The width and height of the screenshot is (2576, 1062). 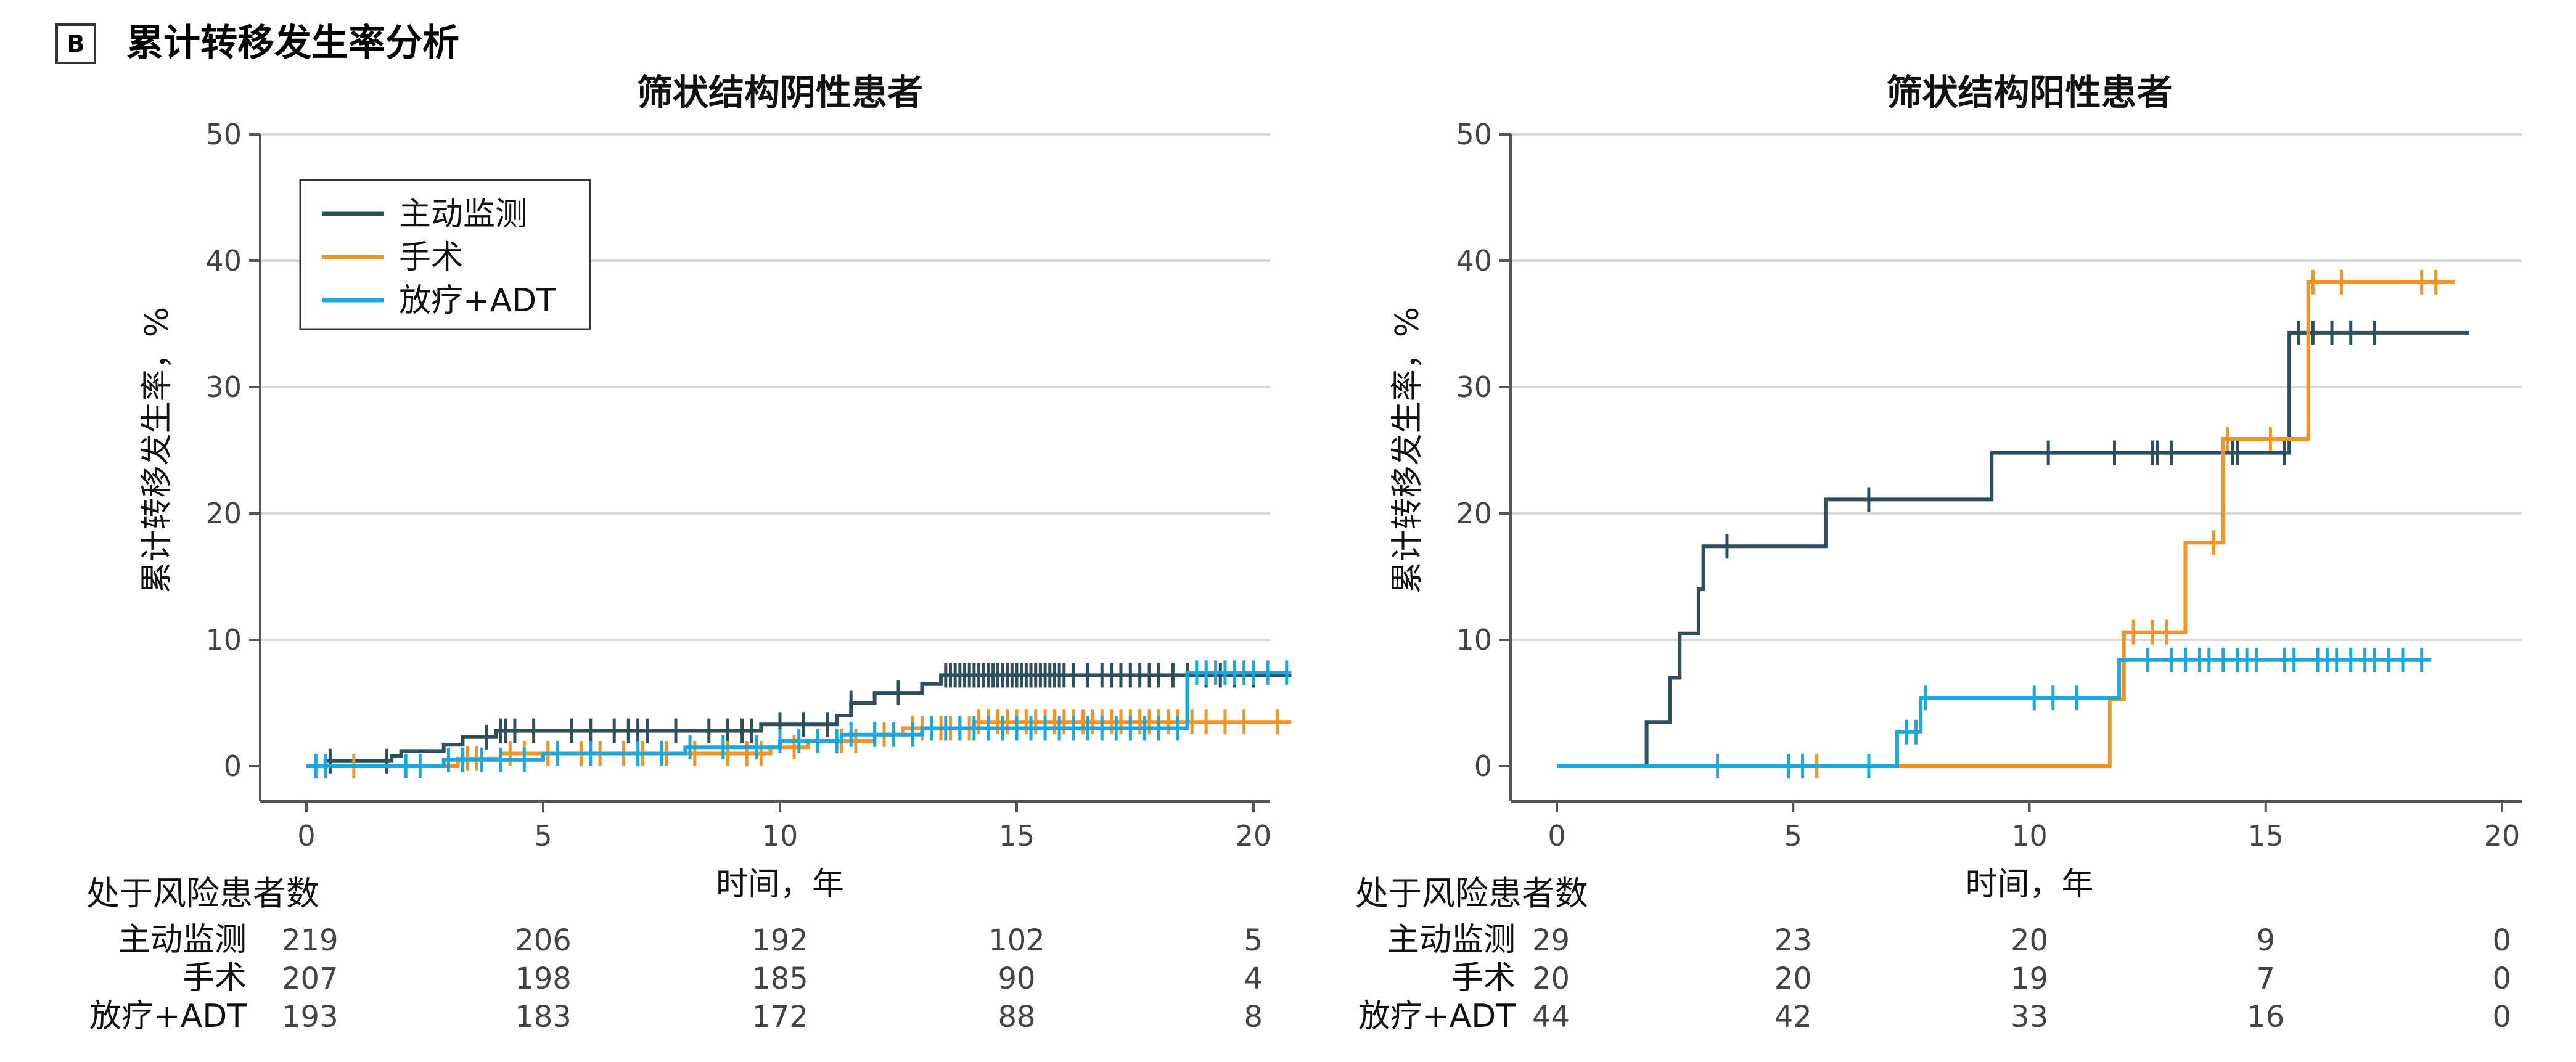 I want to click on panel-label-box, so click(x=75, y=43).